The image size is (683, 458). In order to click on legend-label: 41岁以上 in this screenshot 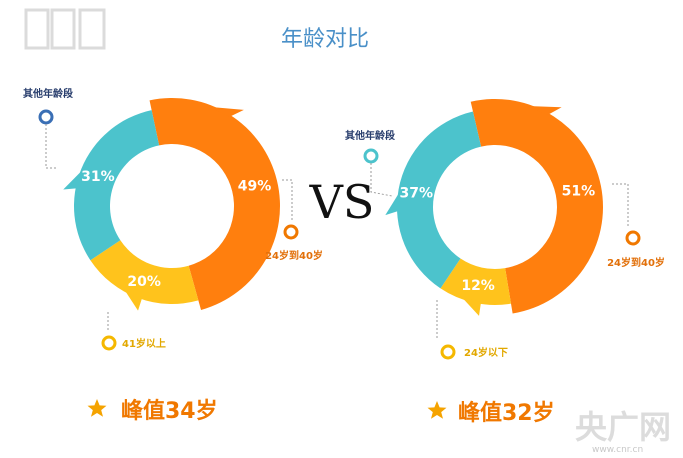, I will do `click(144, 343)`.